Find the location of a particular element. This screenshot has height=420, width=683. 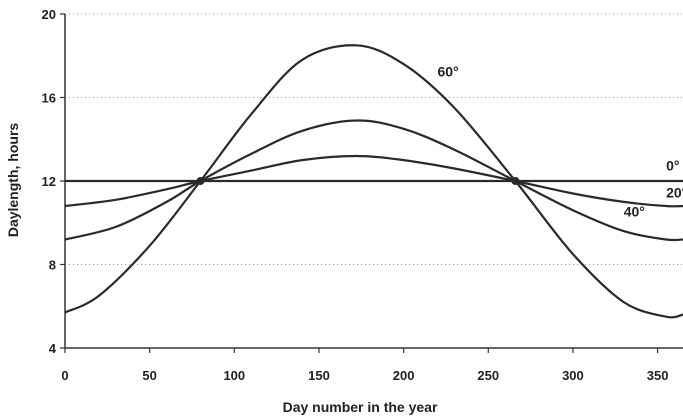

x-tick-label-250: 250 is located at coordinates (488, 375).